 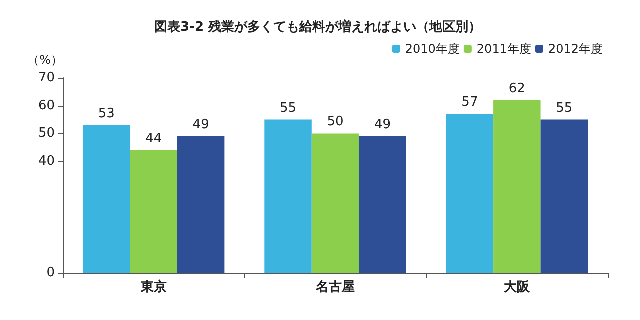 I want to click on y-axis-title: （%）, so click(x=45, y=60).